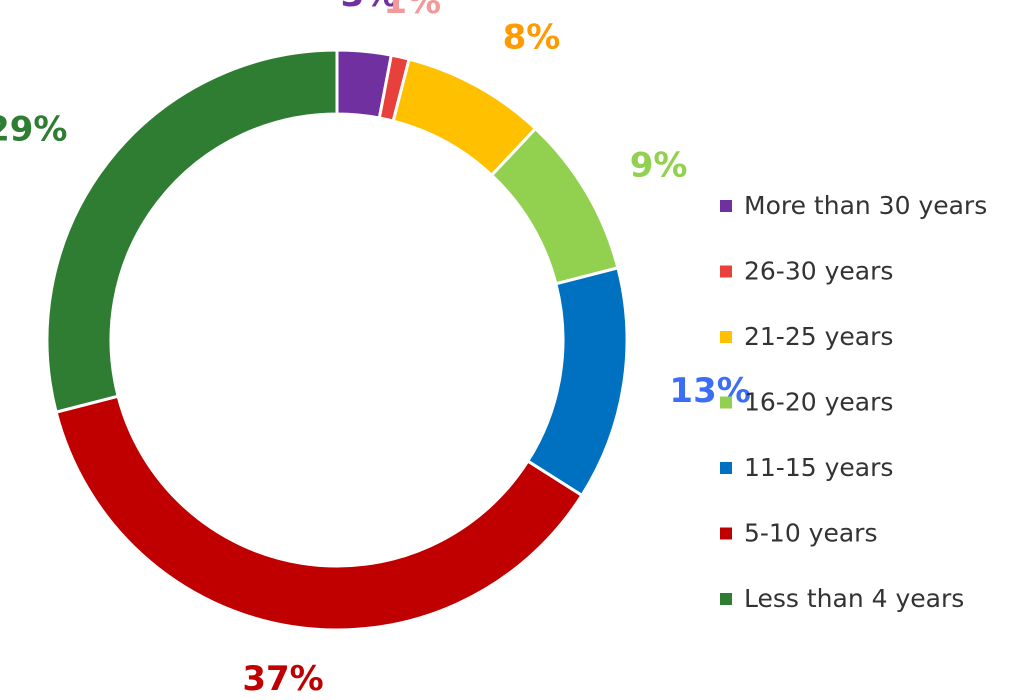  I want to click on data-label: 8%, so click(532, 37).